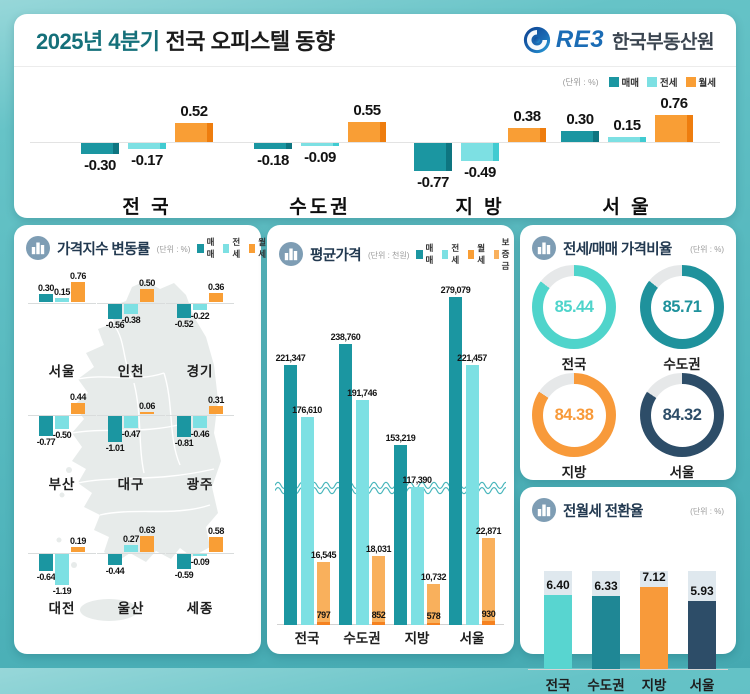 The height and width of the screenshot is (694, 750). I want to click on legend-label: 매매, so click(429, 254).